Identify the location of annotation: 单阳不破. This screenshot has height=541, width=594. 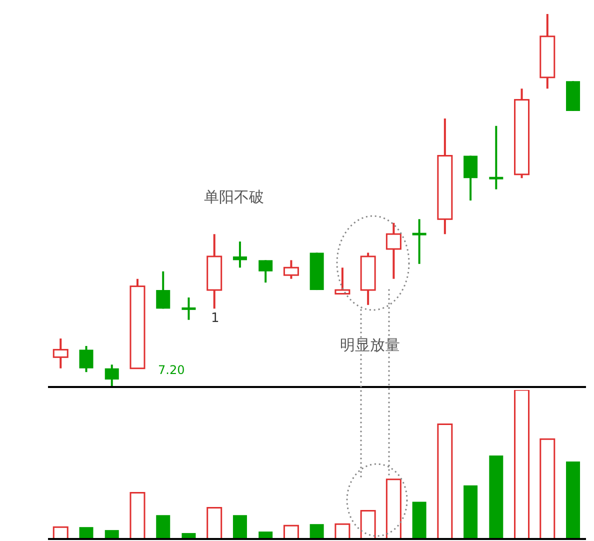
(234, 197).